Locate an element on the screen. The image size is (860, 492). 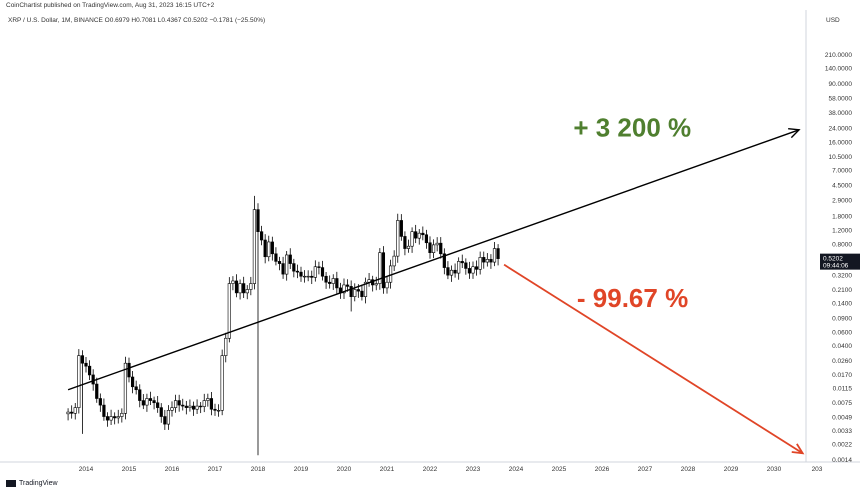
x-tick-label: 2014 is located at coordinates (86, 469).